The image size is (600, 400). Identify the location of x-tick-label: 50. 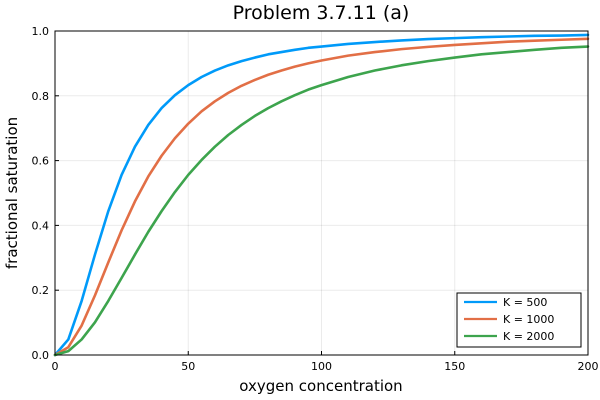
(188, 366).